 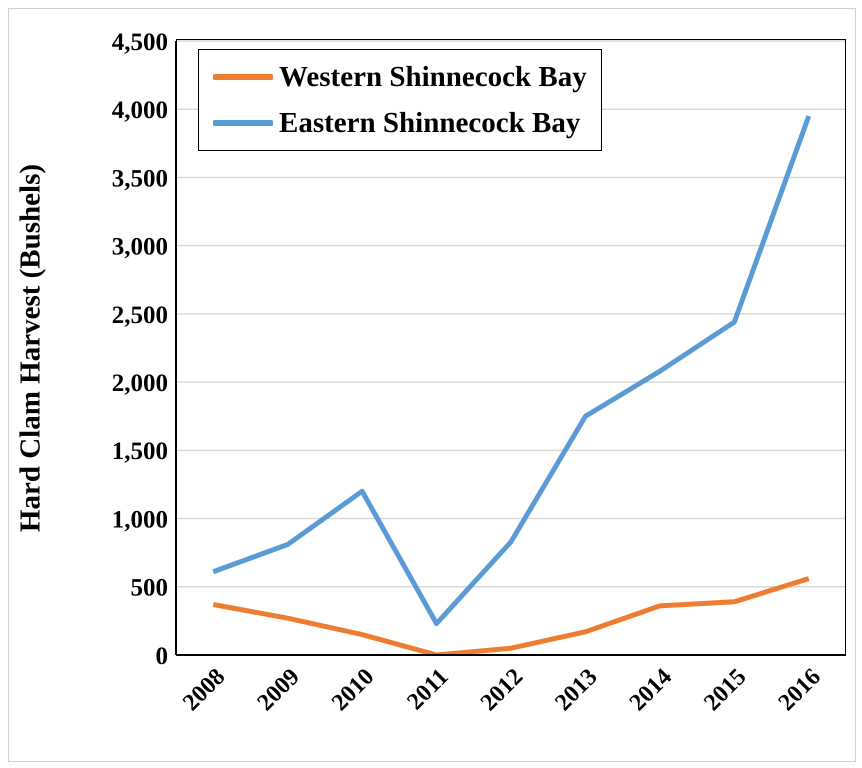 I want to click on y-axis-title: Hard Clam Harvest (Bushels), so click(x=30, y=348).